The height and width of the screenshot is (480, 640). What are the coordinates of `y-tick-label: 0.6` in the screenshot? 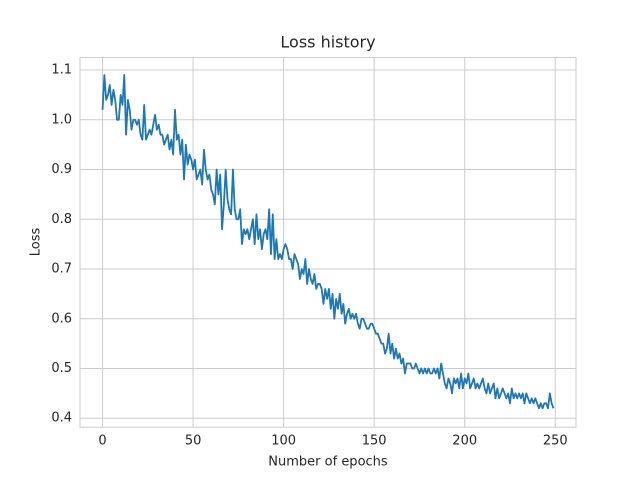 It's located at (61, 318).